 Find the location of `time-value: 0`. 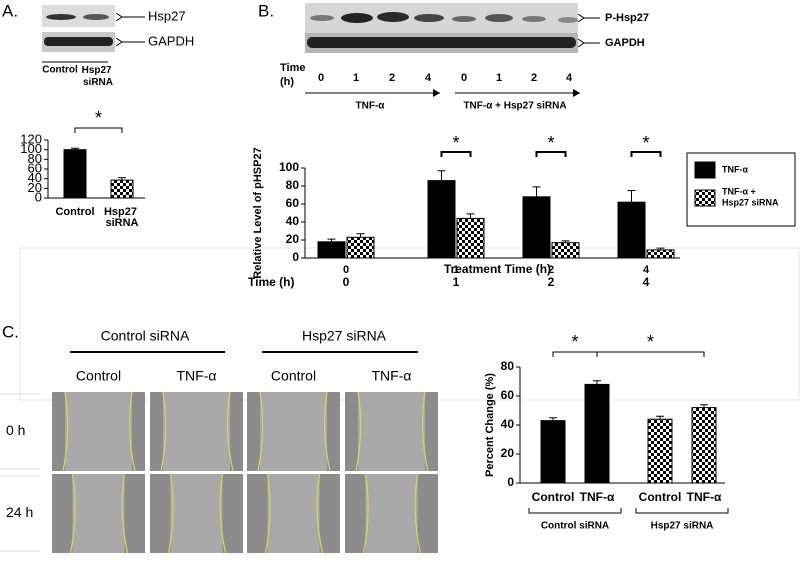

time-value: 0 is located at coordinates (346, 282).